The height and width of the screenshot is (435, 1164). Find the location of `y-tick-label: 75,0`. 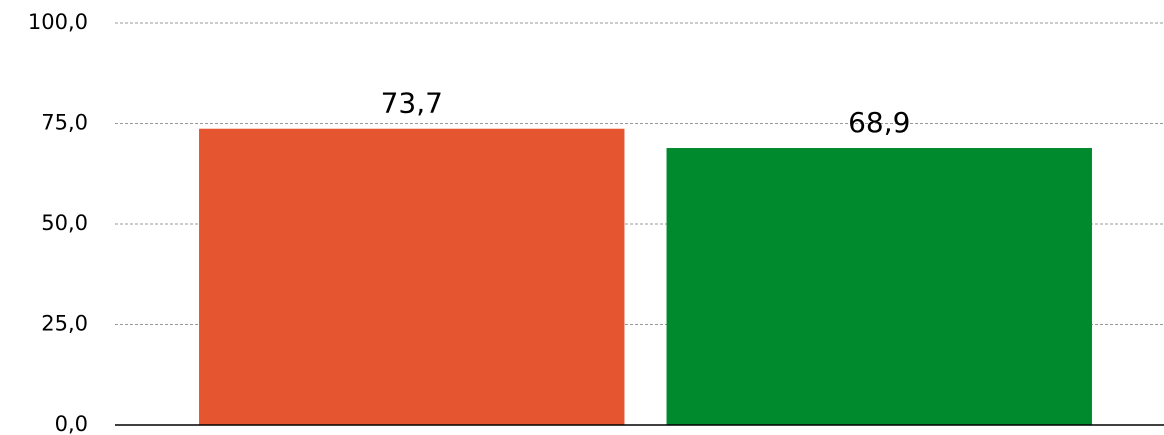

y-tick-label: 75,0 is located at coordinates (64, 123).